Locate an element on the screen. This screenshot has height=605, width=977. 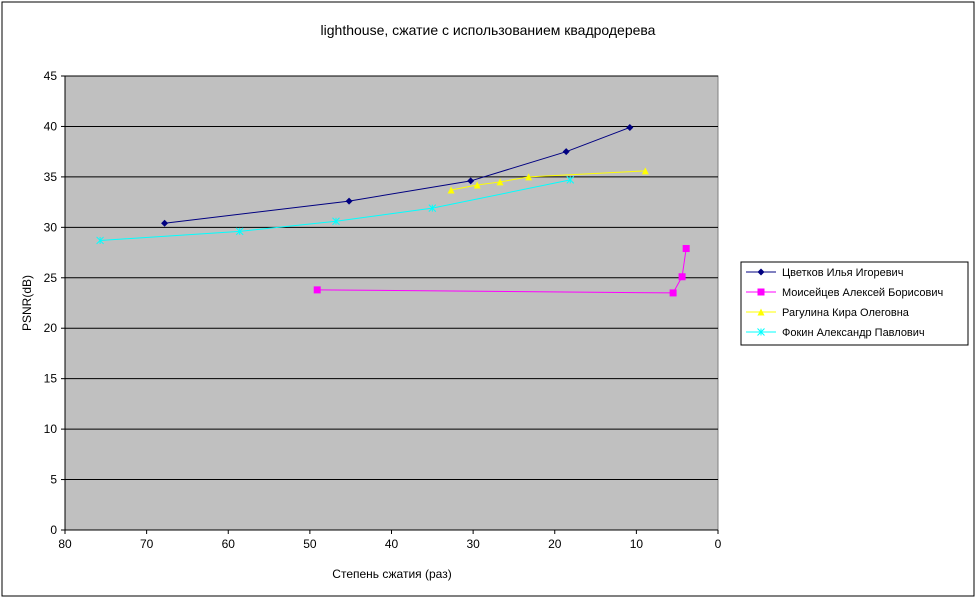
y-tick-label: 0 is located at coordinates (53, 530).